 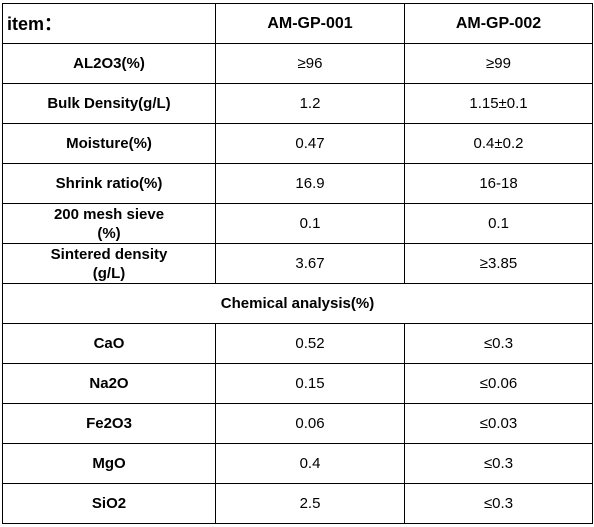 I want to click on product-1-value: 0.06, so click(x=310, y=423).